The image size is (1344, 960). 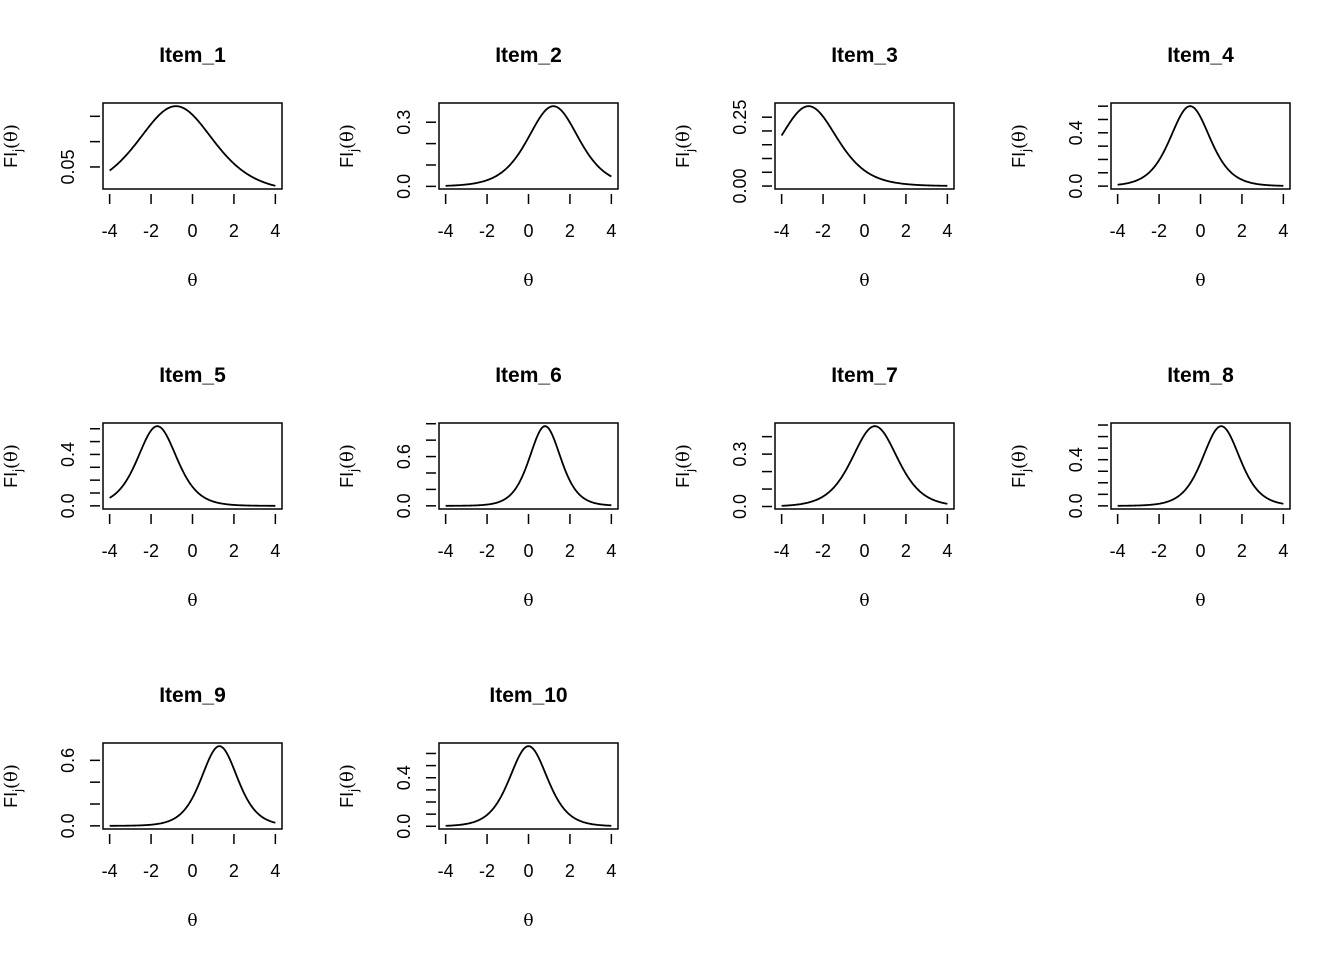 I want to click on panel-item_7: Item_7 -4 -2 0 2 4 0.0 0.3 θ FIj(θ), so click(x=814, y=487).